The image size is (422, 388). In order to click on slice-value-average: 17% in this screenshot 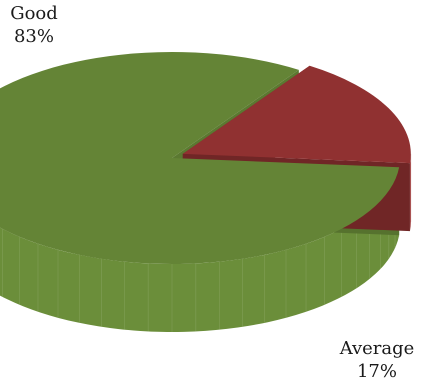, I will do `click(376, 371)`.